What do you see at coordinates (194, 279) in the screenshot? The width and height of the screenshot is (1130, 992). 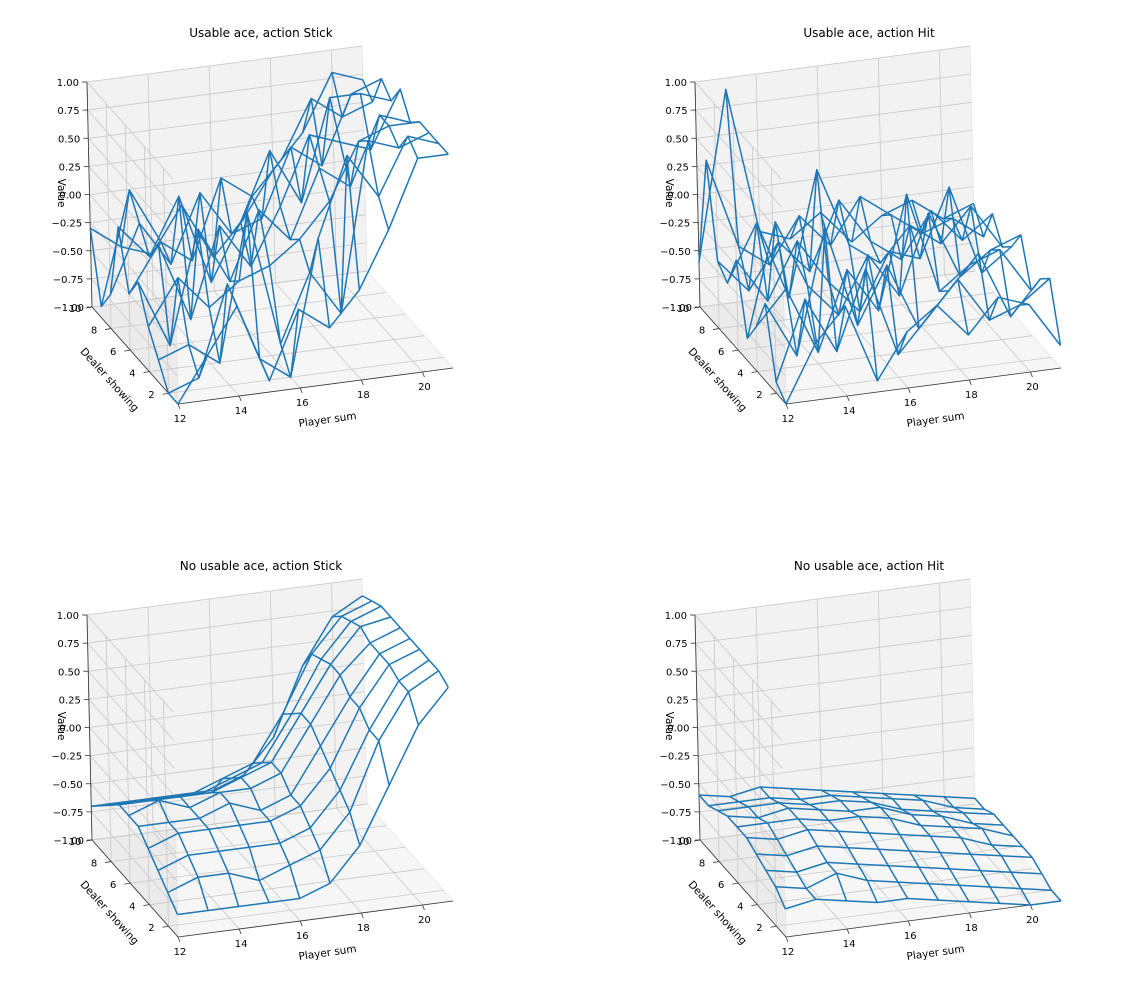 I see `wire-line-x14` at bounding box center [194, 279].